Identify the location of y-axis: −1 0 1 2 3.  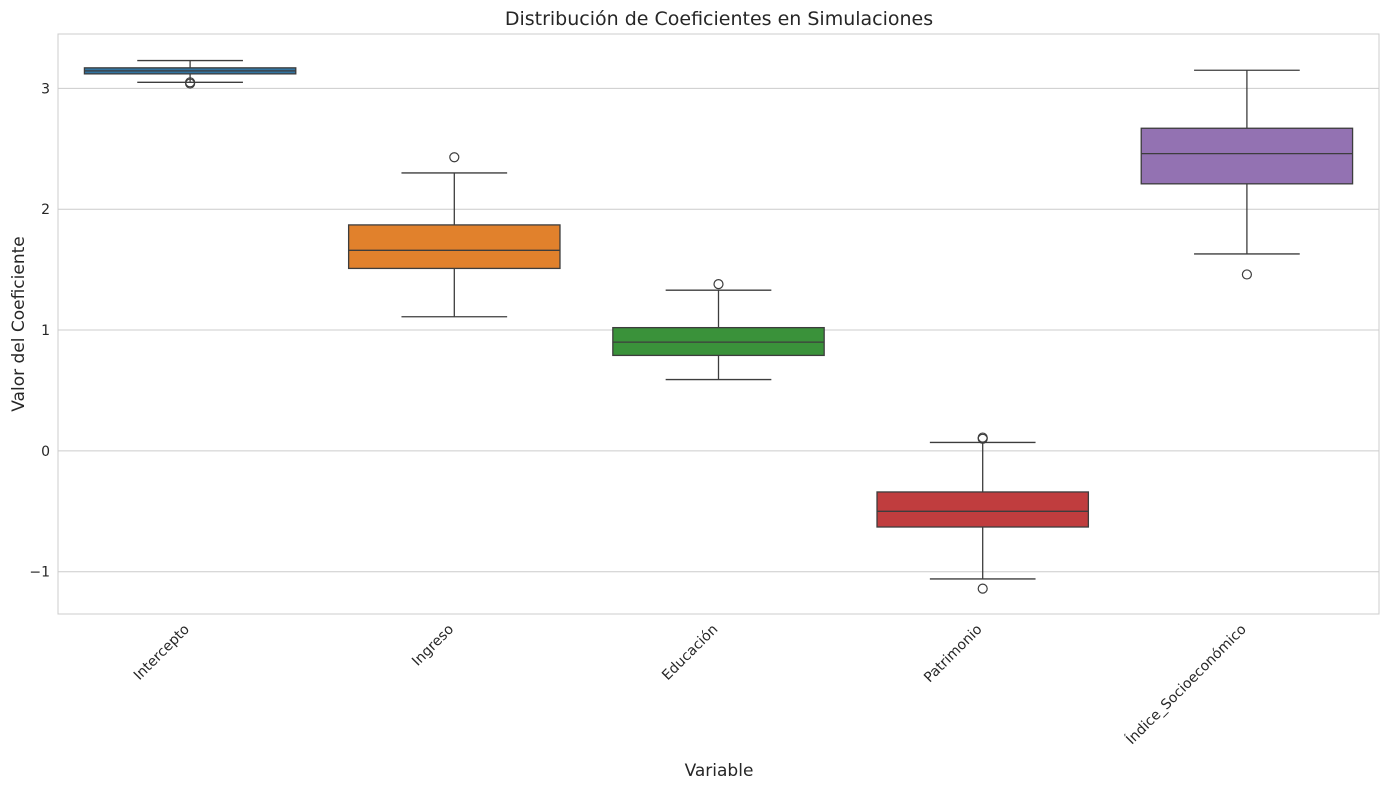
(39, 330).